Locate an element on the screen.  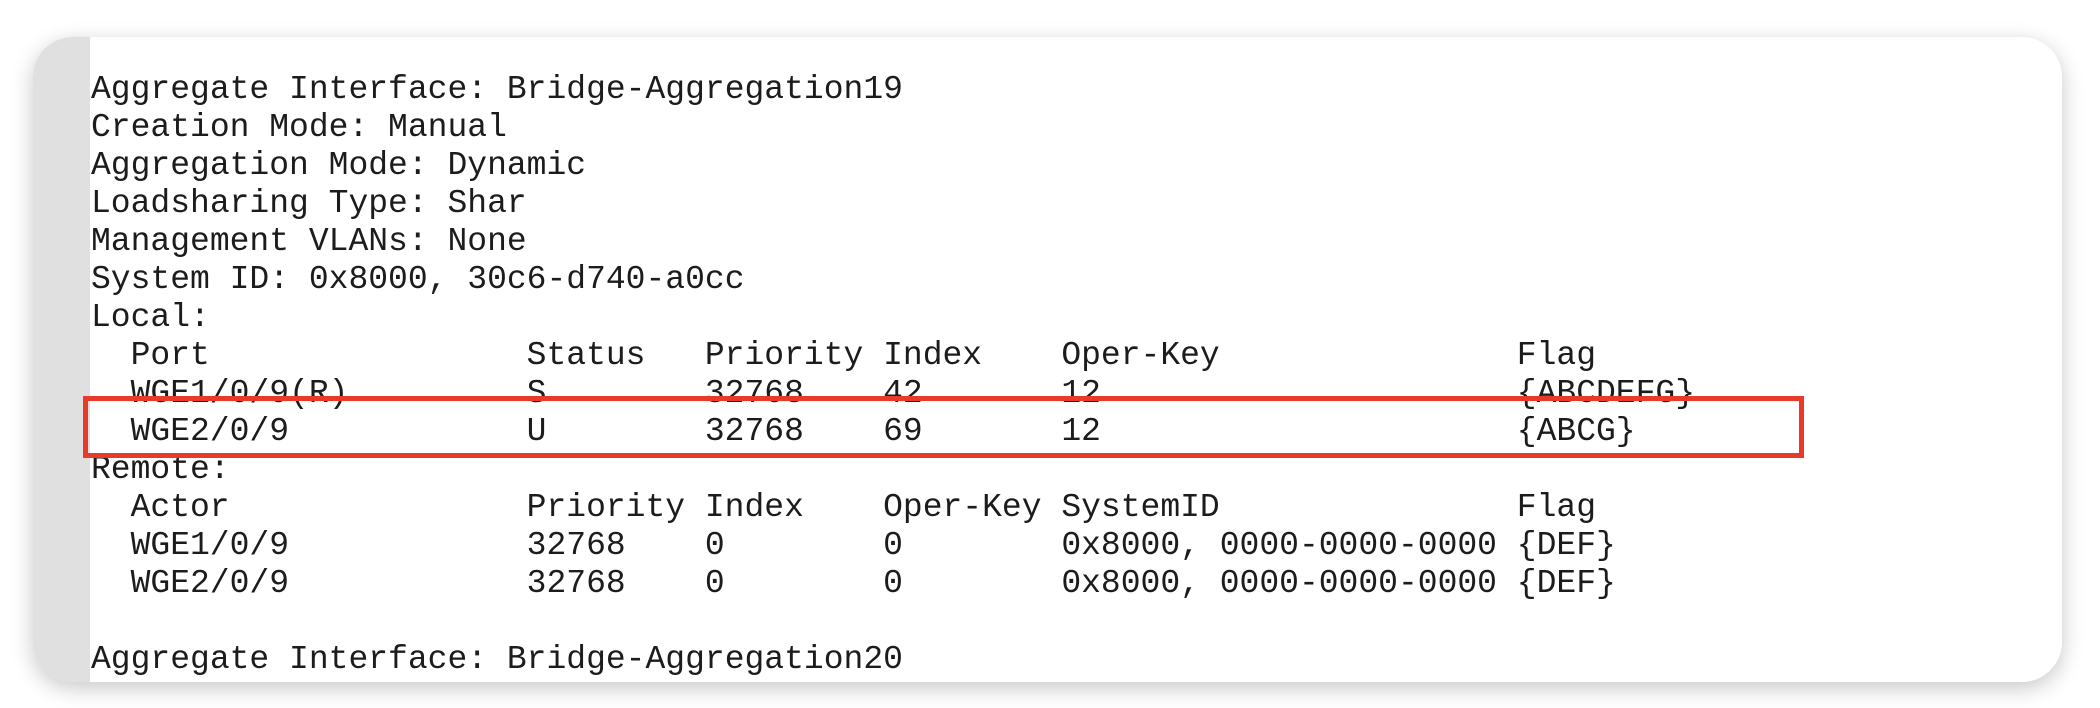
table-row: WGE1/0/9(R) S 32768 42 12 {ABCDEFG} is located at coordinates (893, 394).